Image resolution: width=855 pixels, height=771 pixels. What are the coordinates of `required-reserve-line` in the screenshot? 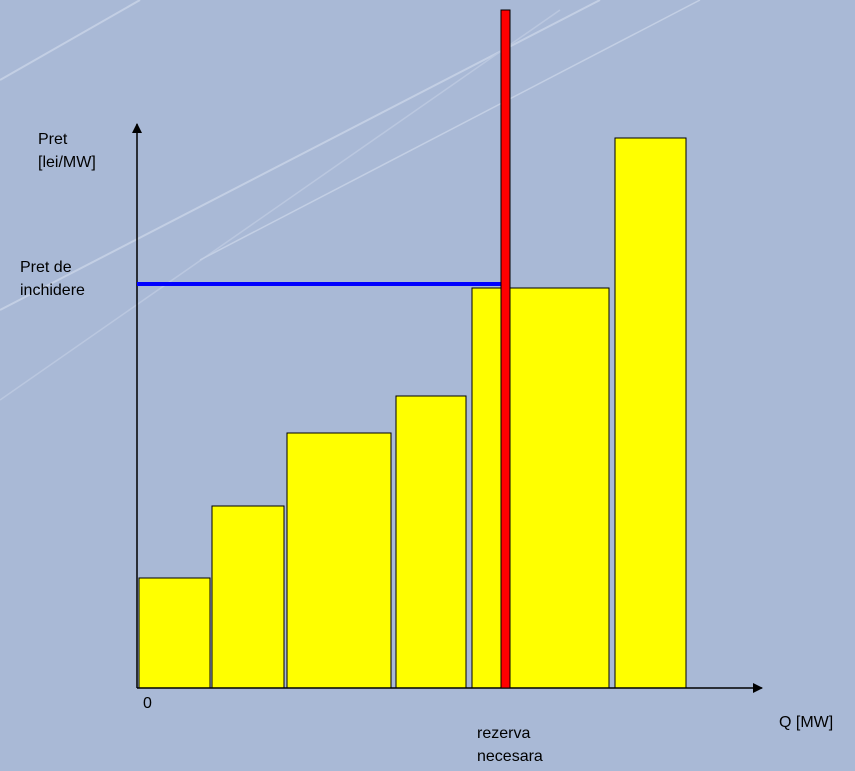 It's located at (505, 349).